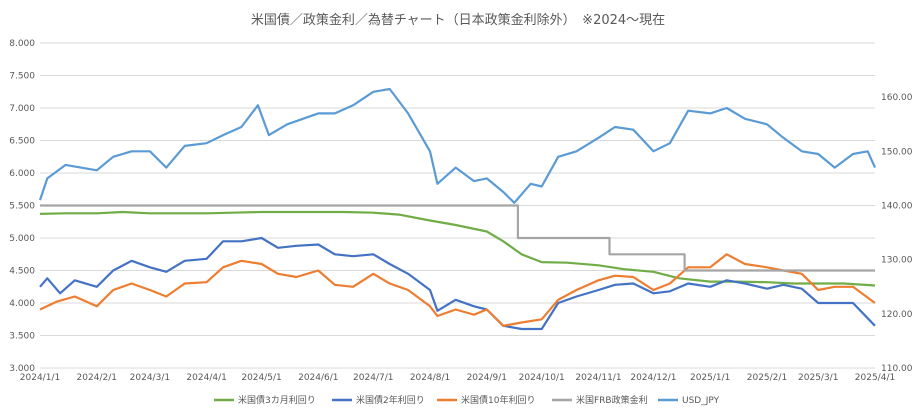  I want to click on right-axis-ticks: 110.00 120.00 130.00 140.00 150.00 160.00, so click(897, 233).